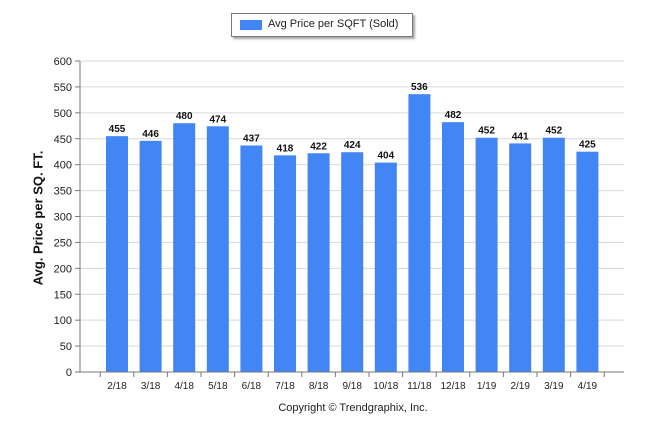 The width and height of the screenshot is (646, 434). Describe the element at coordinates (63, 192) in the screenshot. I see `y-tick-label: 350` at that location.